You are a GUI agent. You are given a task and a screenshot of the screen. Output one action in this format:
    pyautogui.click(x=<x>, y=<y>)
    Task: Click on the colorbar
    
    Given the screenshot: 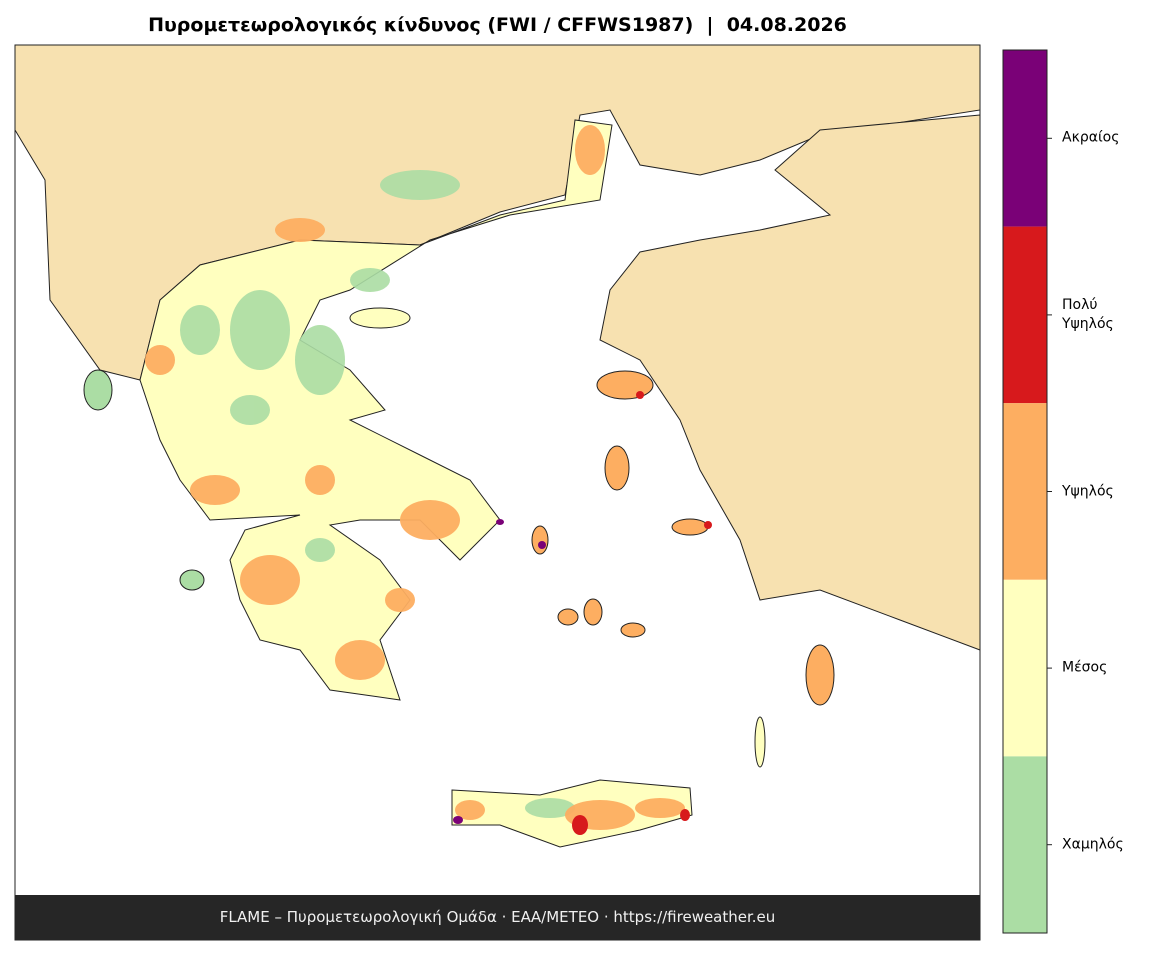 What is the action you would take?
    pyautogui.click(x=1027, y=491)
    